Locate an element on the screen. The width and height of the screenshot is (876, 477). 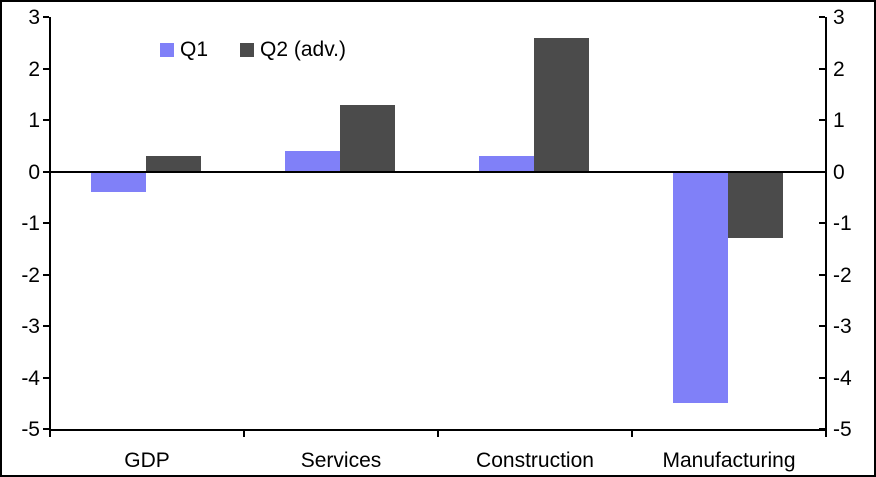
y-tick-label-left: 2 is located at coordinates (34, 69).